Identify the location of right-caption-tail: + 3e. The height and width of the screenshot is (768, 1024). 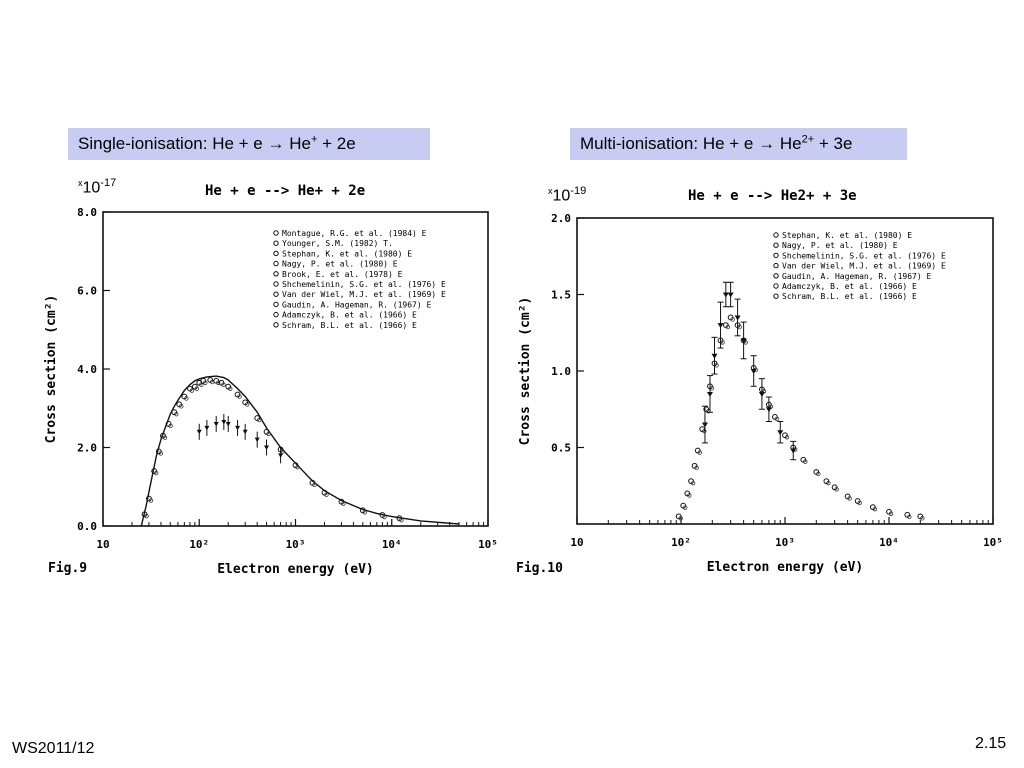
(833, 143).